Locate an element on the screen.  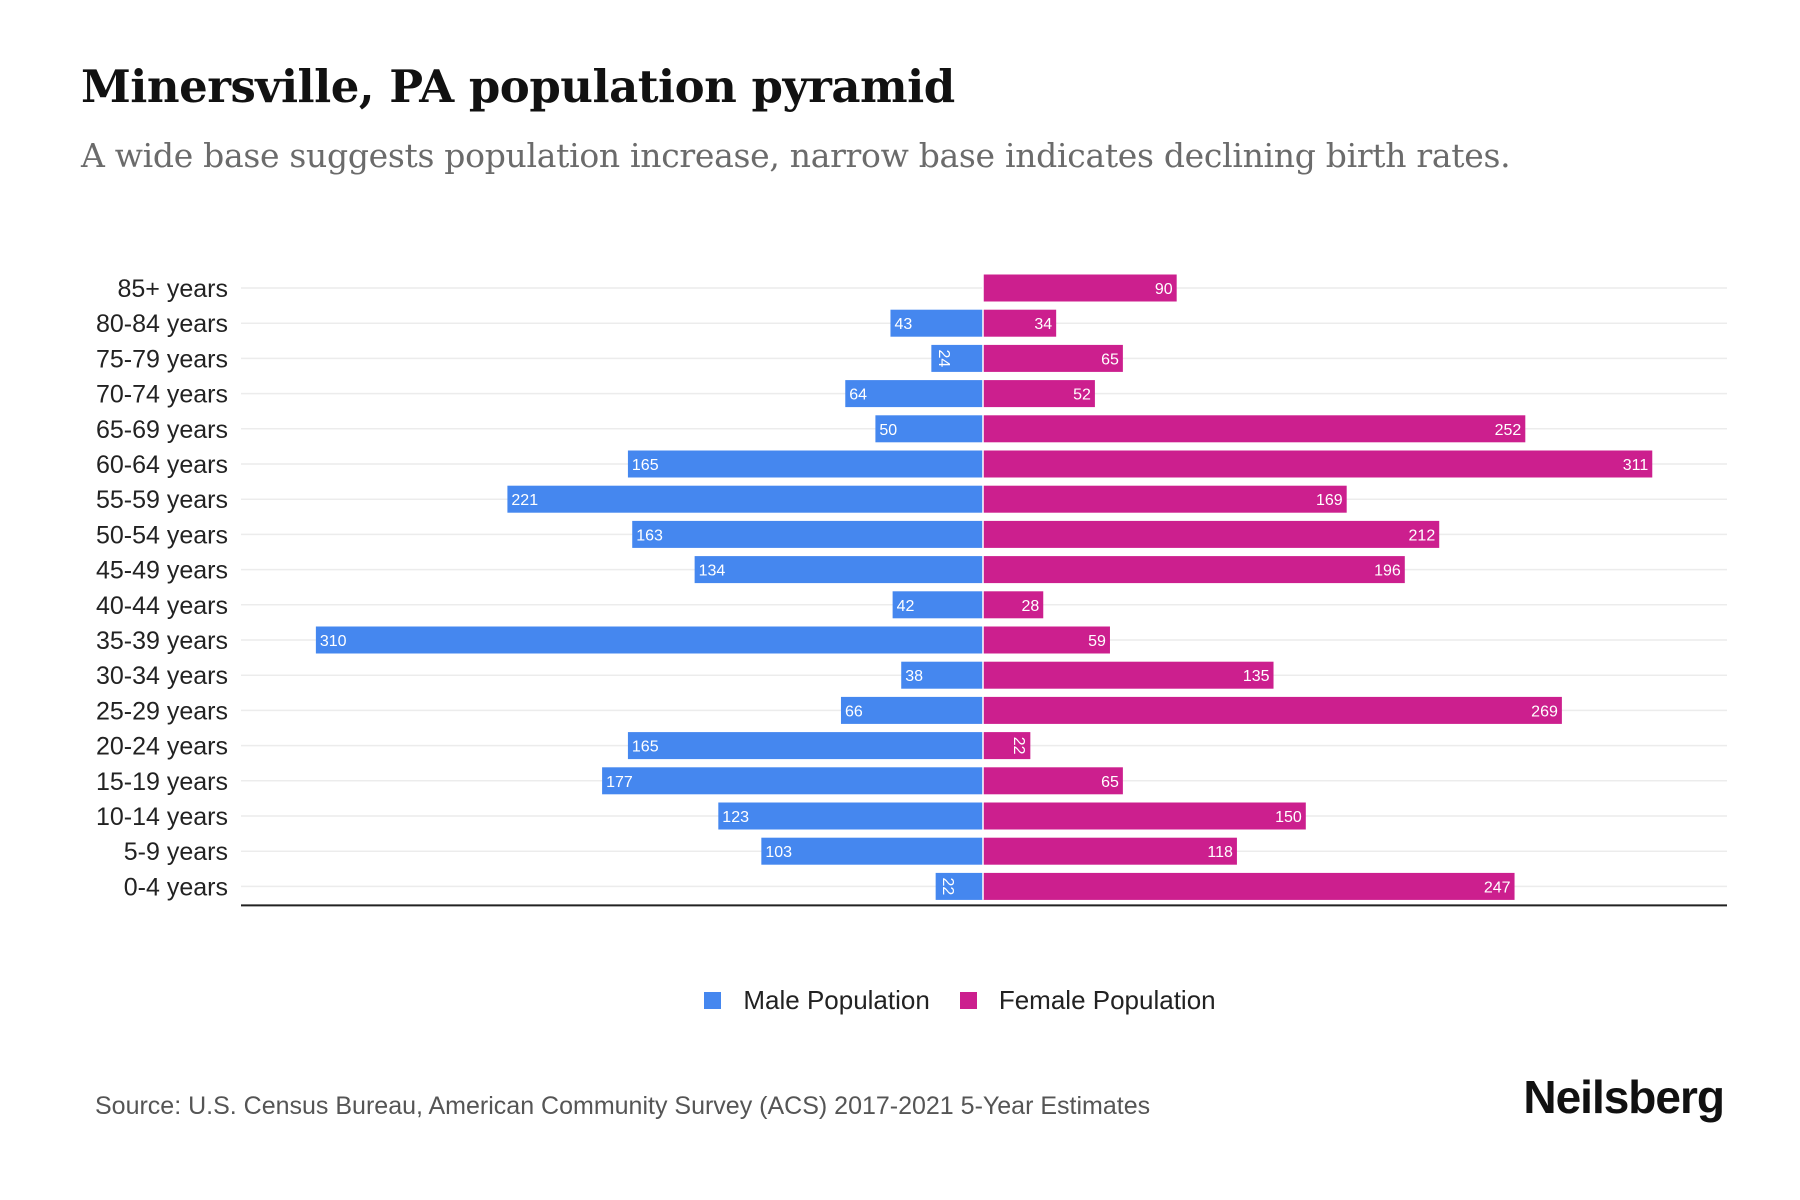
value-label: 34 is located at coordinates (1043, 324).